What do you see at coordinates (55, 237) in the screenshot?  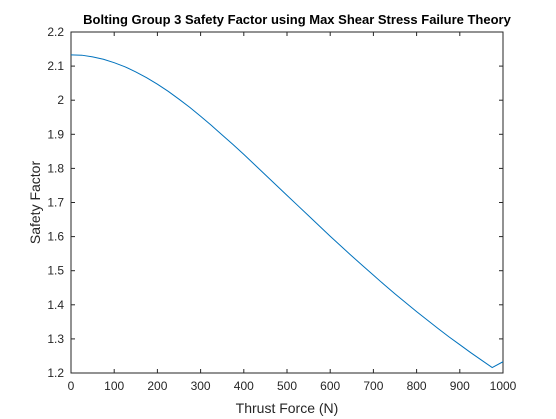 I see `y-tick-label: 1.6` at bounding box center [55, 237].